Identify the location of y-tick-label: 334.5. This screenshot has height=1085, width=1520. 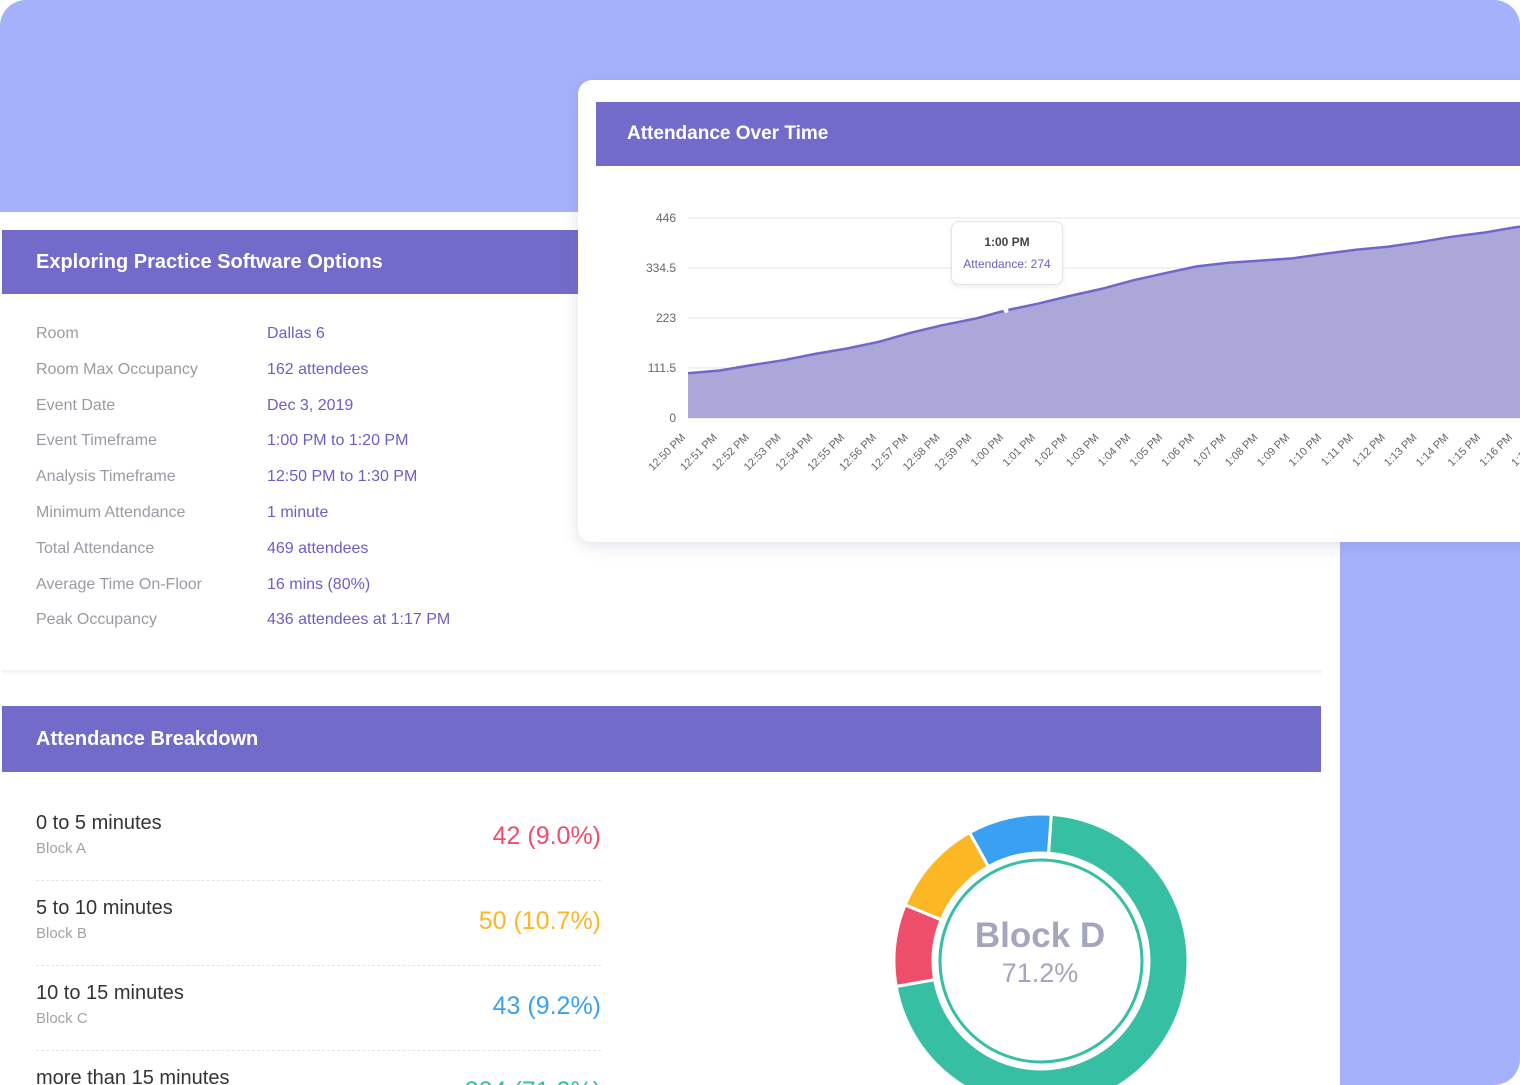
(661, 268).